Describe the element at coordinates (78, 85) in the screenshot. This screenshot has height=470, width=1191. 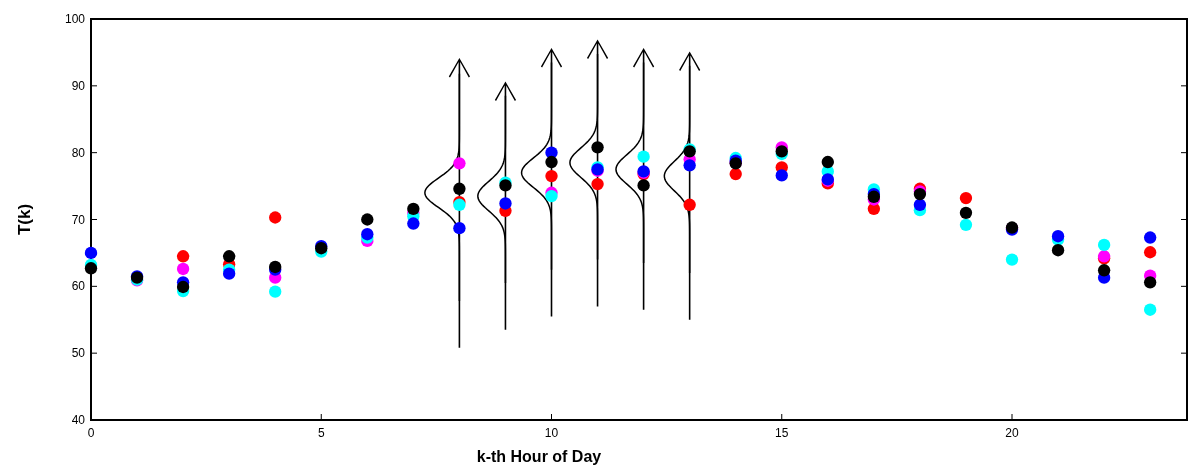
I see `y-tick-label: 90` at that location.